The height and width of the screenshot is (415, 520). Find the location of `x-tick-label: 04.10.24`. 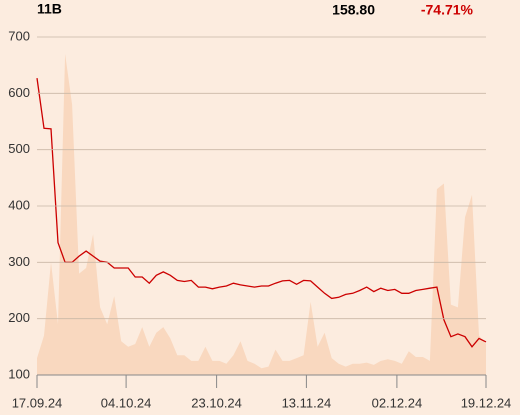

x-tick-label: 04.10.24 is located at coordinates (126, 402).